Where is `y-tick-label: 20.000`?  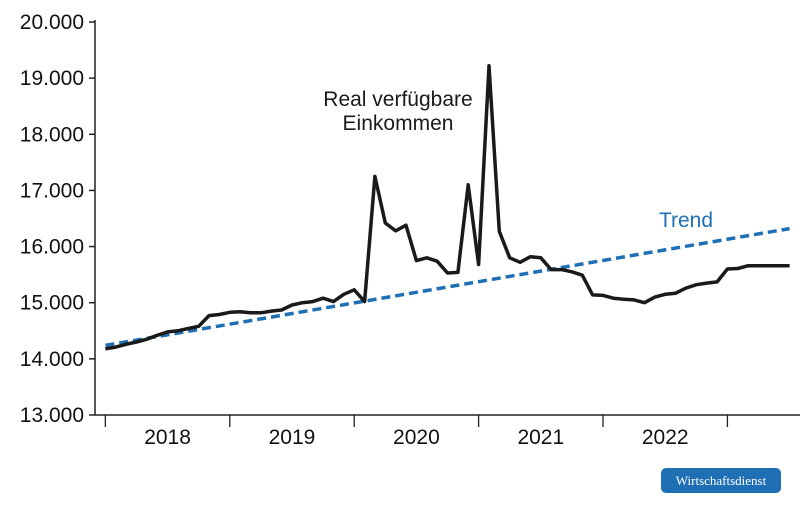
y-tick-label: 20.000 is located at coordinates (52, 22).